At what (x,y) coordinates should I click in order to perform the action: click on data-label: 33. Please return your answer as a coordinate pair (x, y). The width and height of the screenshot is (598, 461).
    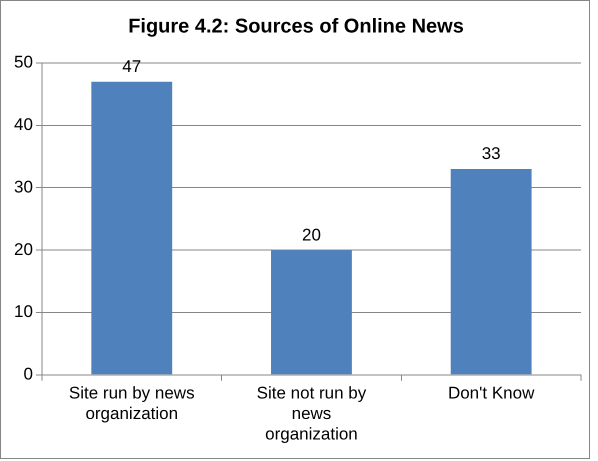
    Looking at the image, I should click on (491, 154).